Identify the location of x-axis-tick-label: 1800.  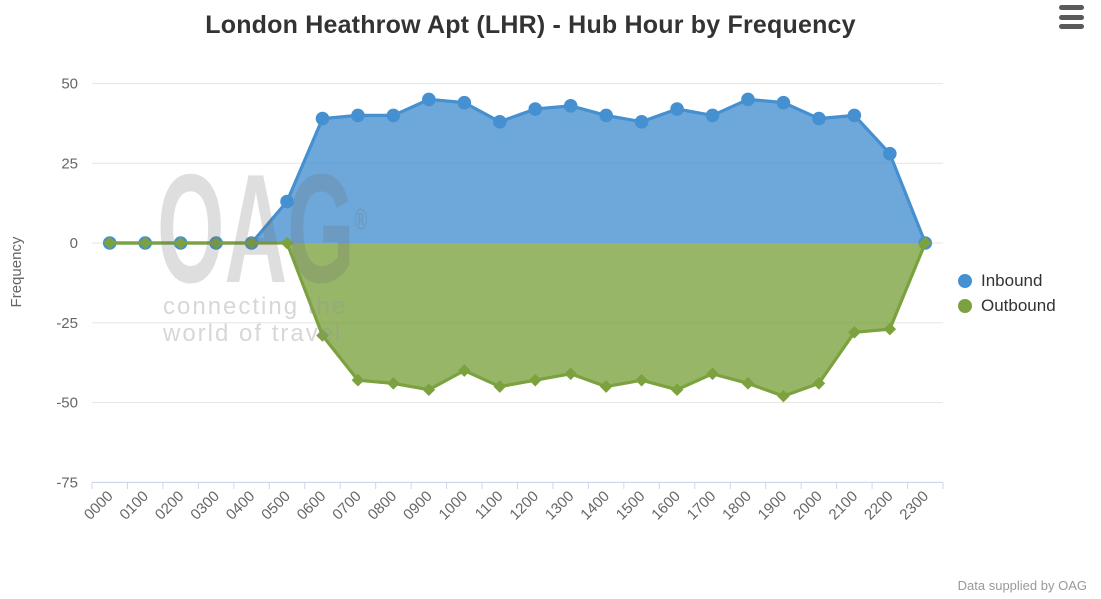
(737, 506).